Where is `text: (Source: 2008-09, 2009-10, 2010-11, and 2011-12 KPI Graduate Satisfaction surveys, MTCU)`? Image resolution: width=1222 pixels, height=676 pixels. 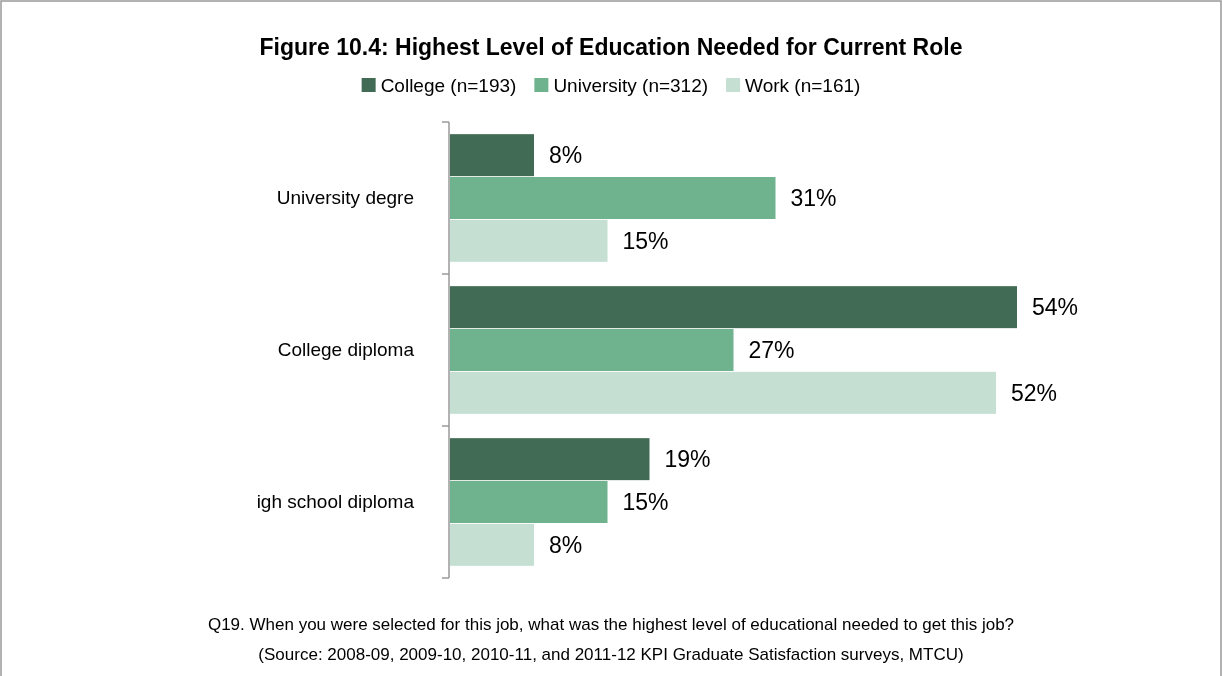 text: (Source: 2008-09, 2009-10, 2010-11, and 2011-12 KPI Graduate Satisfaction surveys, MTCU) is located at coordinates (611, 654).